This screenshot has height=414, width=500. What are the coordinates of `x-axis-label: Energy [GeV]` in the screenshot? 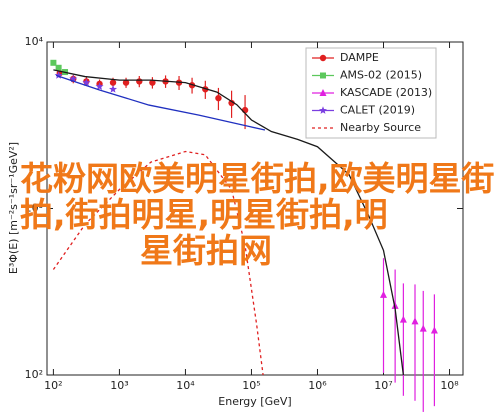 It's located at (254, 401).